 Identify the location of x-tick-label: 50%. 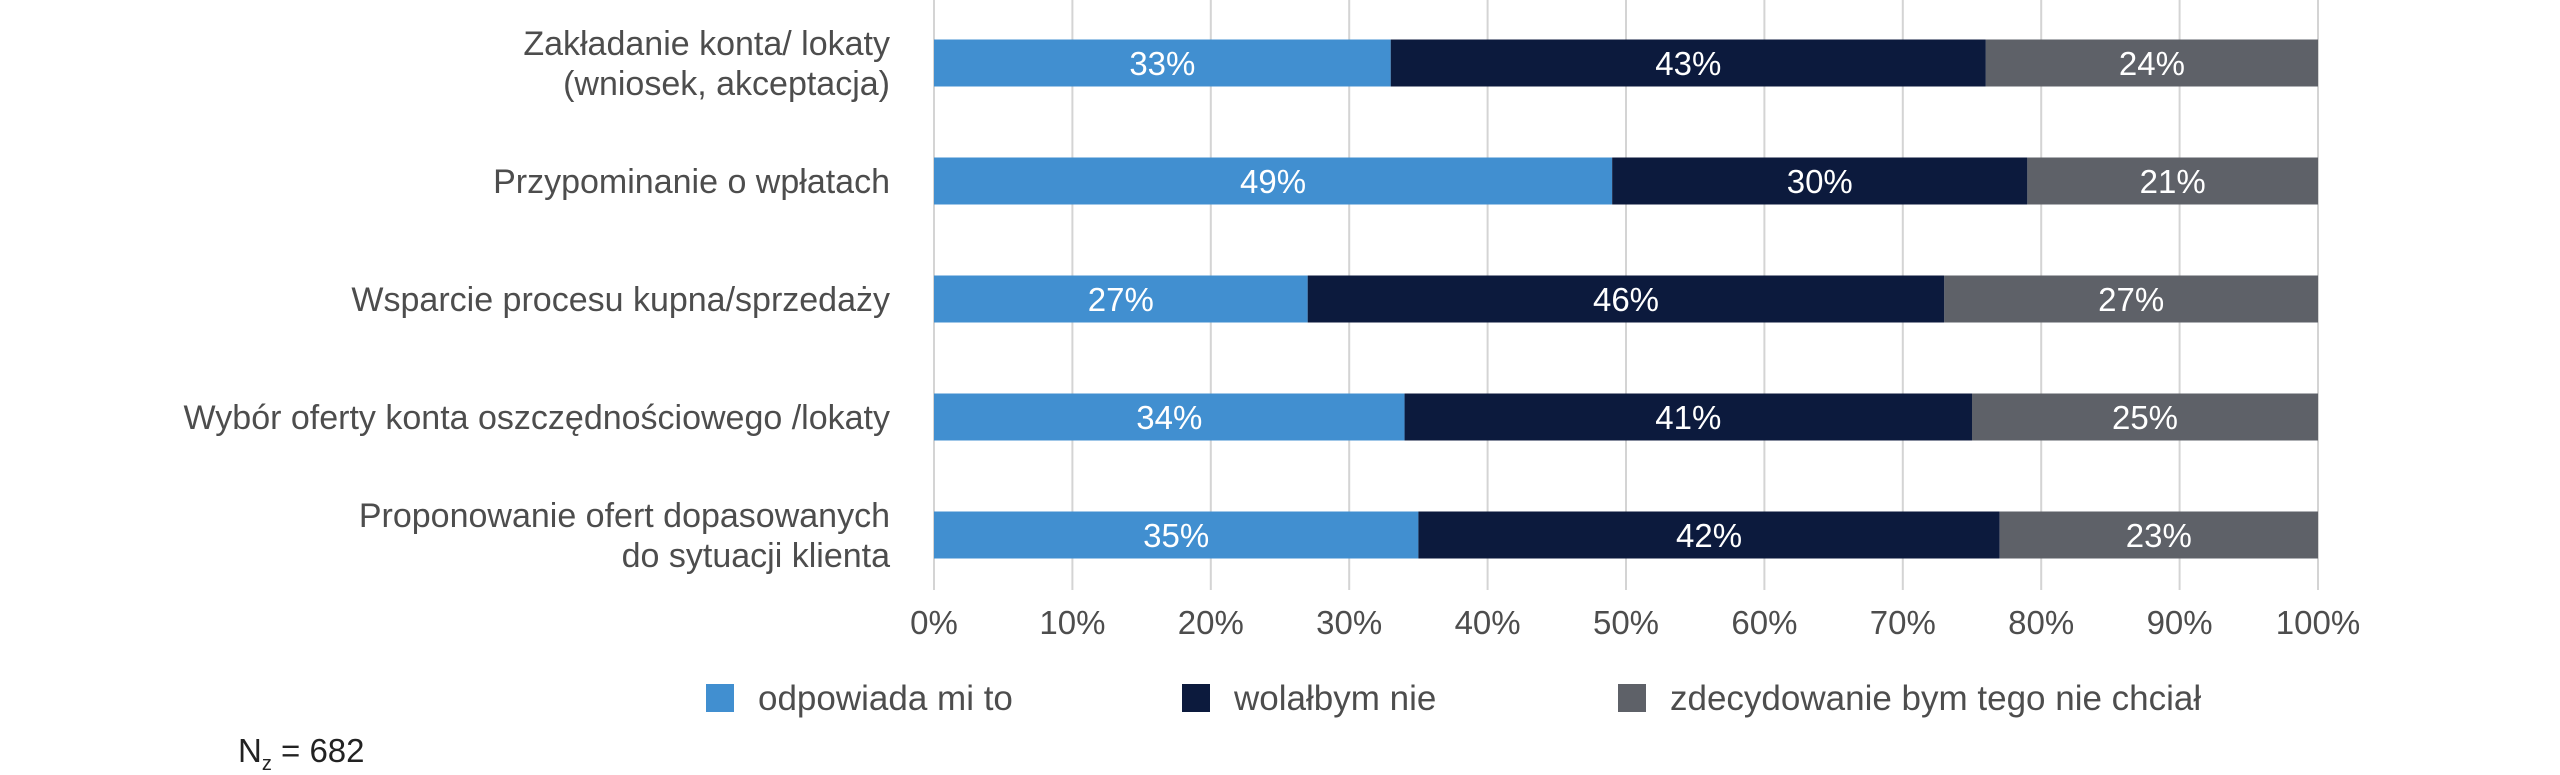
(1626, 622).